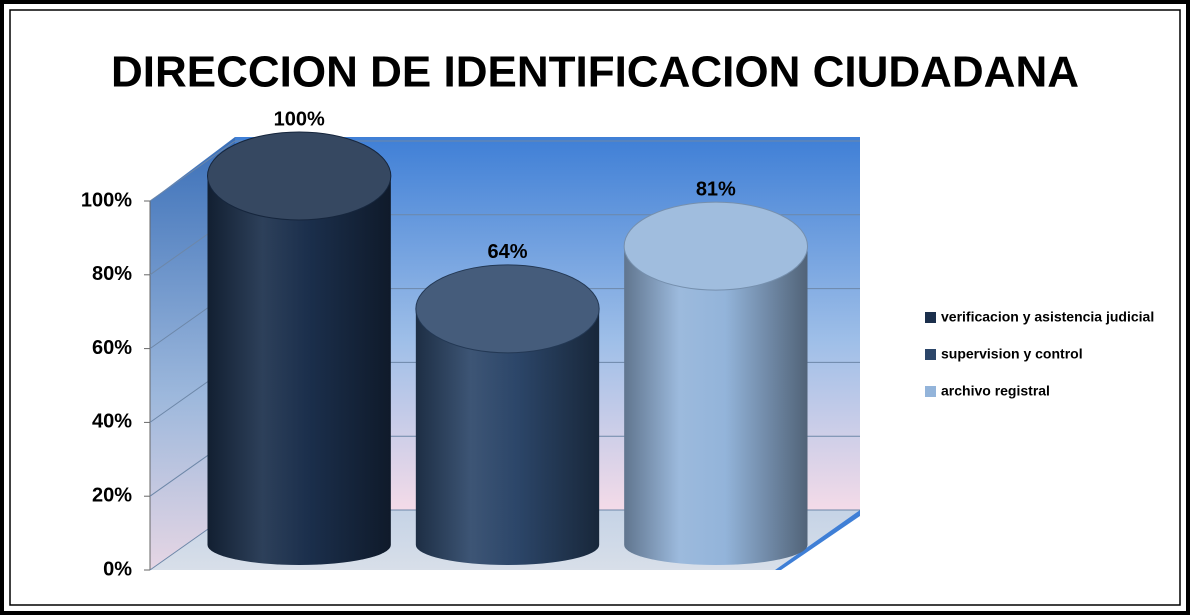  I want to click on legend-label: supervision y control, so click(1012, 354).